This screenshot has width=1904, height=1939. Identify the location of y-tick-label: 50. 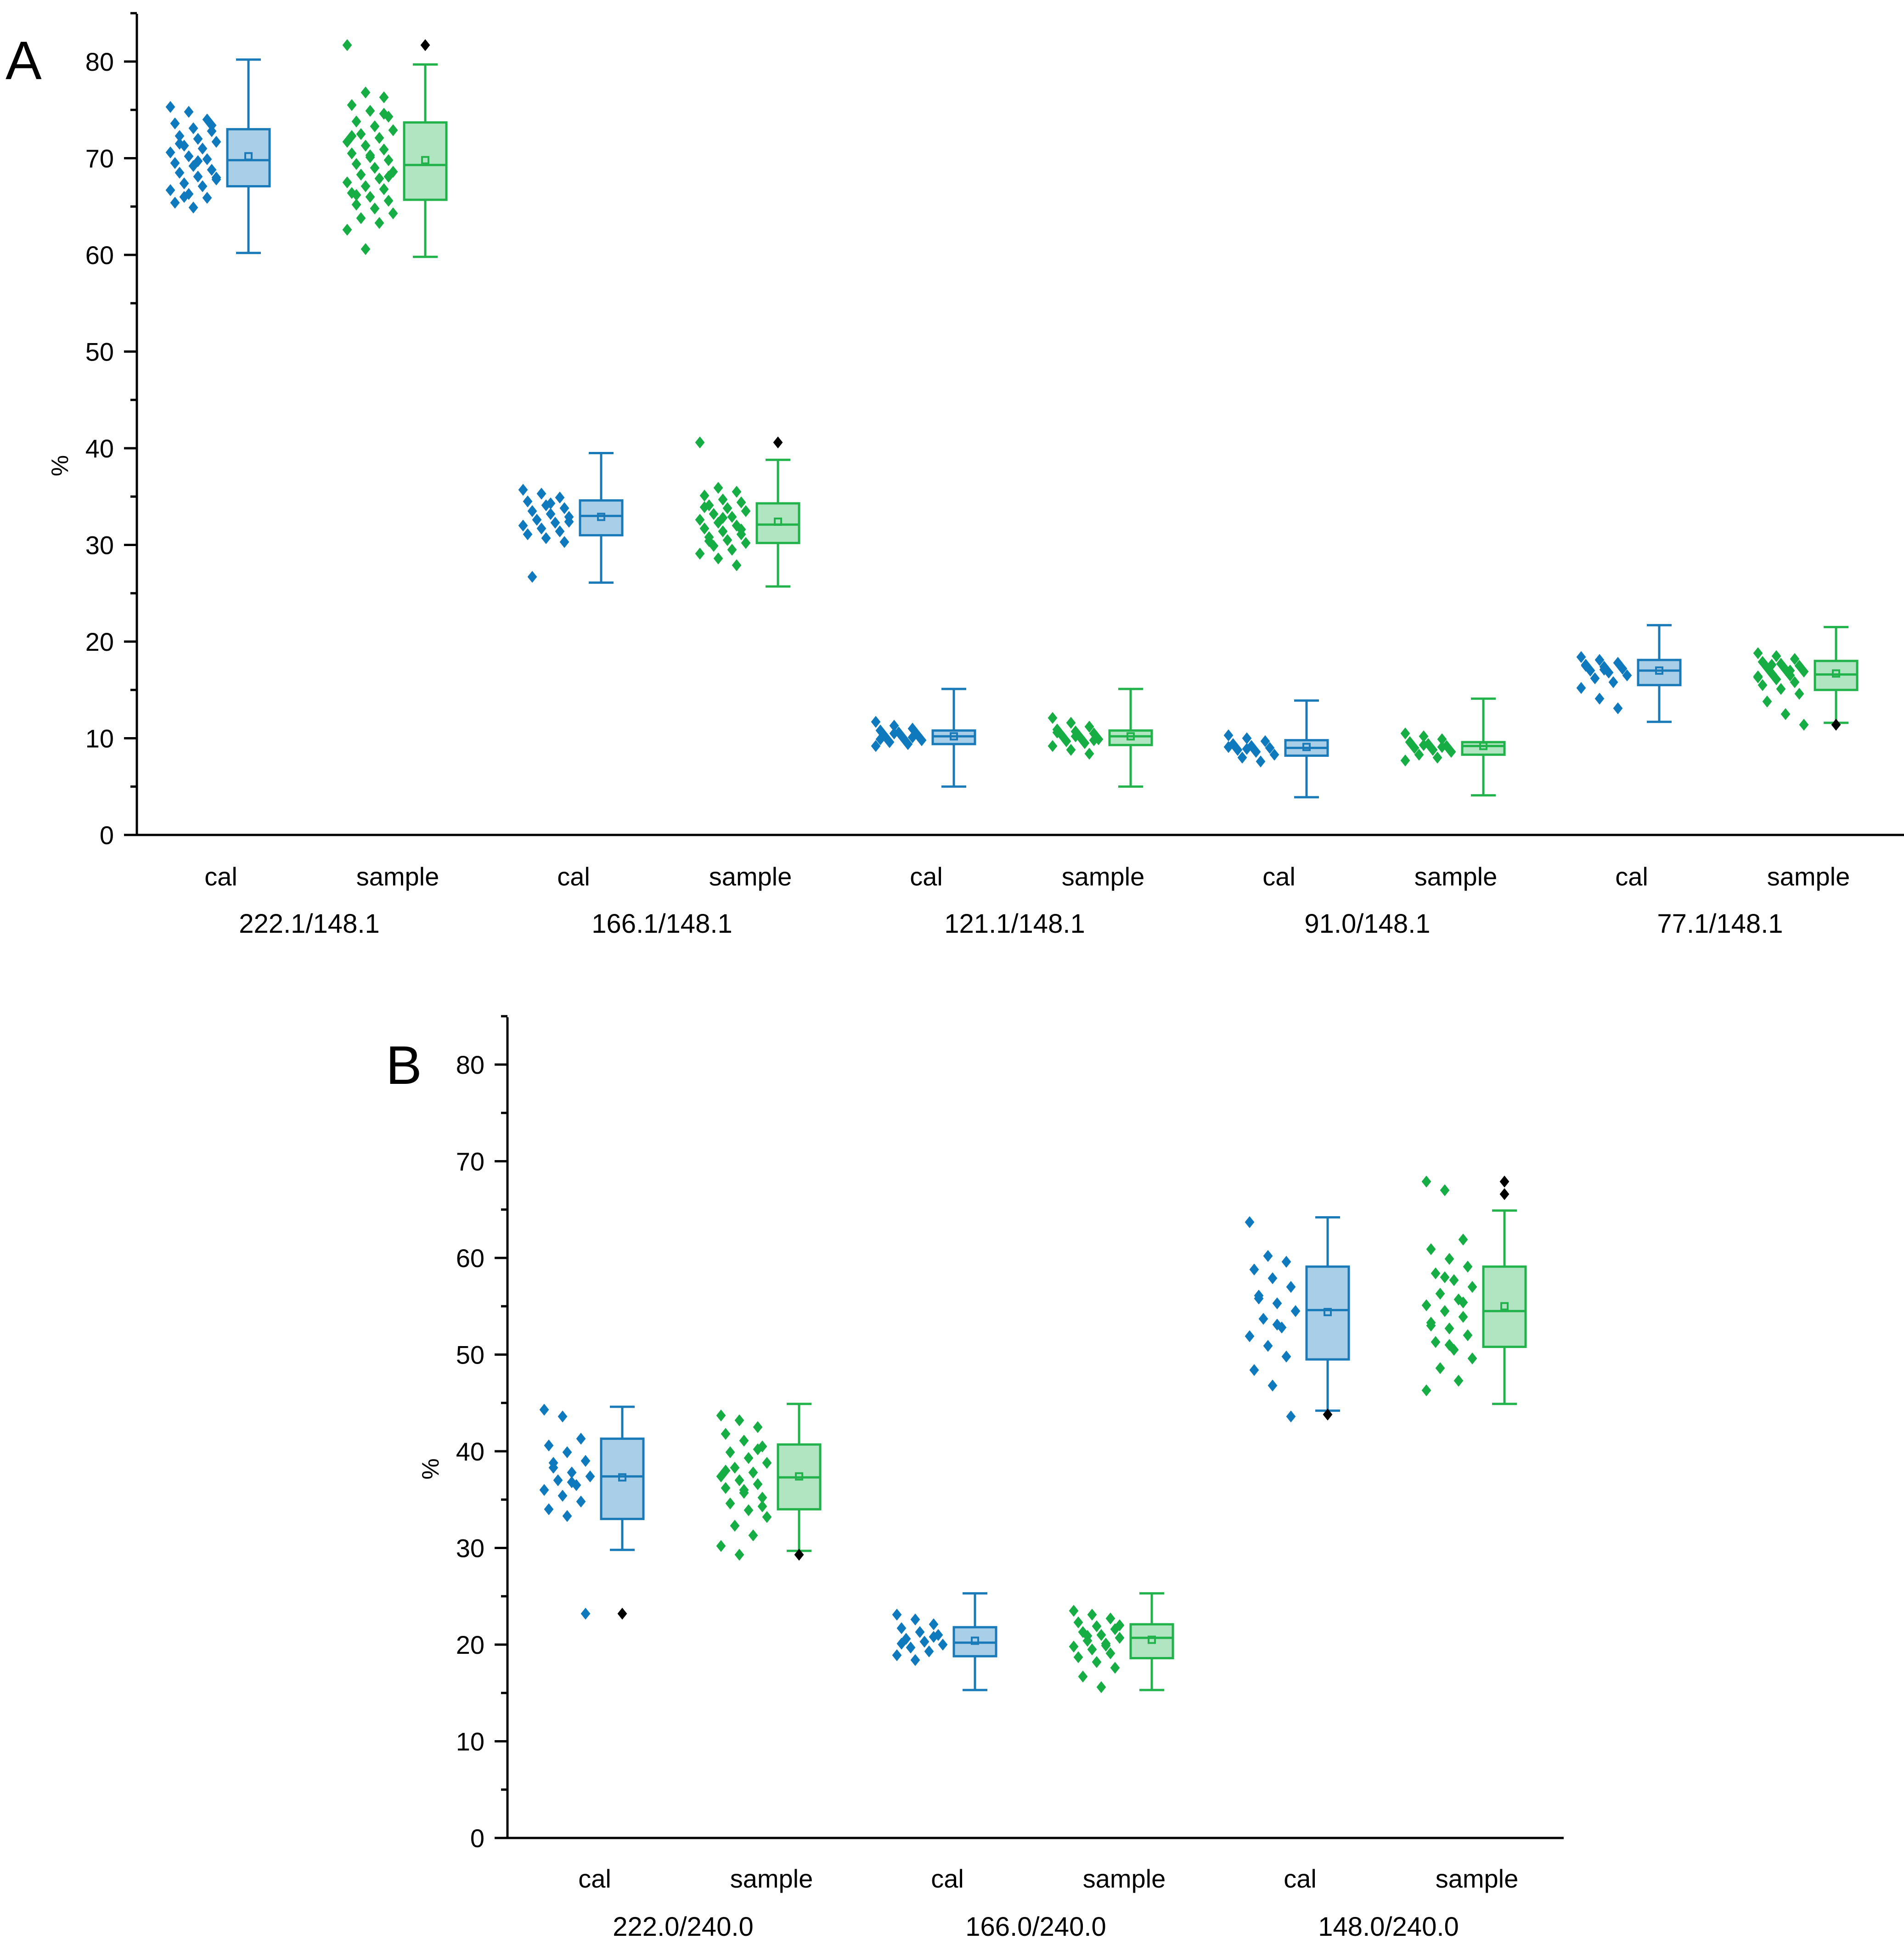
(470, 1355).